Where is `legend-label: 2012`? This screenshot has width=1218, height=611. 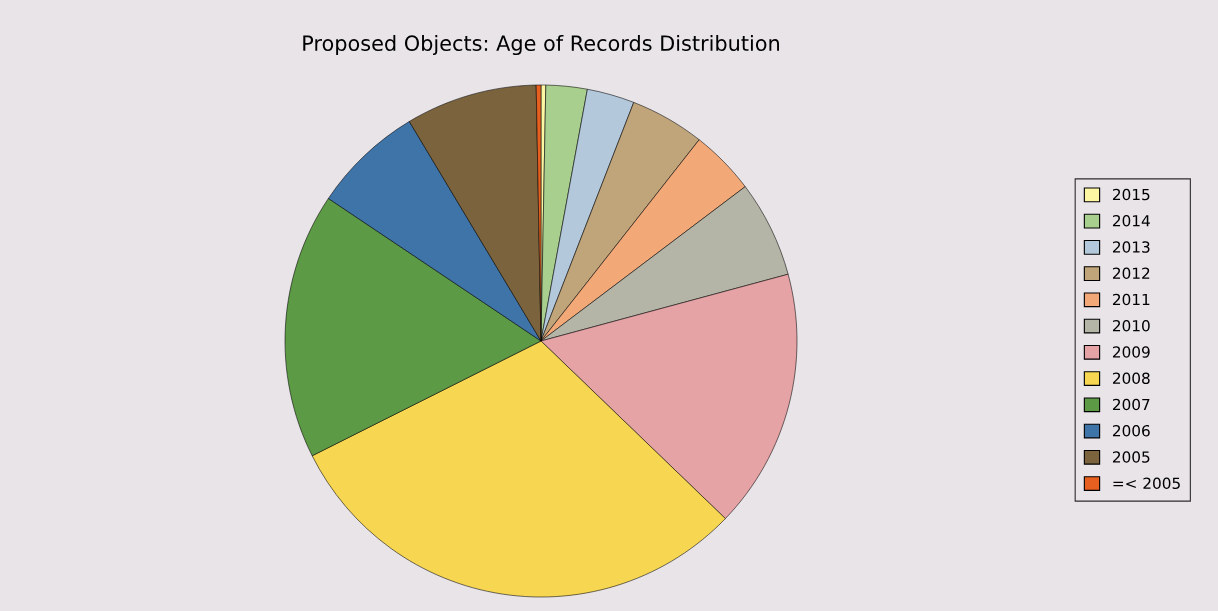 legend-label: 2012 is located at coordinates (1131, 273).